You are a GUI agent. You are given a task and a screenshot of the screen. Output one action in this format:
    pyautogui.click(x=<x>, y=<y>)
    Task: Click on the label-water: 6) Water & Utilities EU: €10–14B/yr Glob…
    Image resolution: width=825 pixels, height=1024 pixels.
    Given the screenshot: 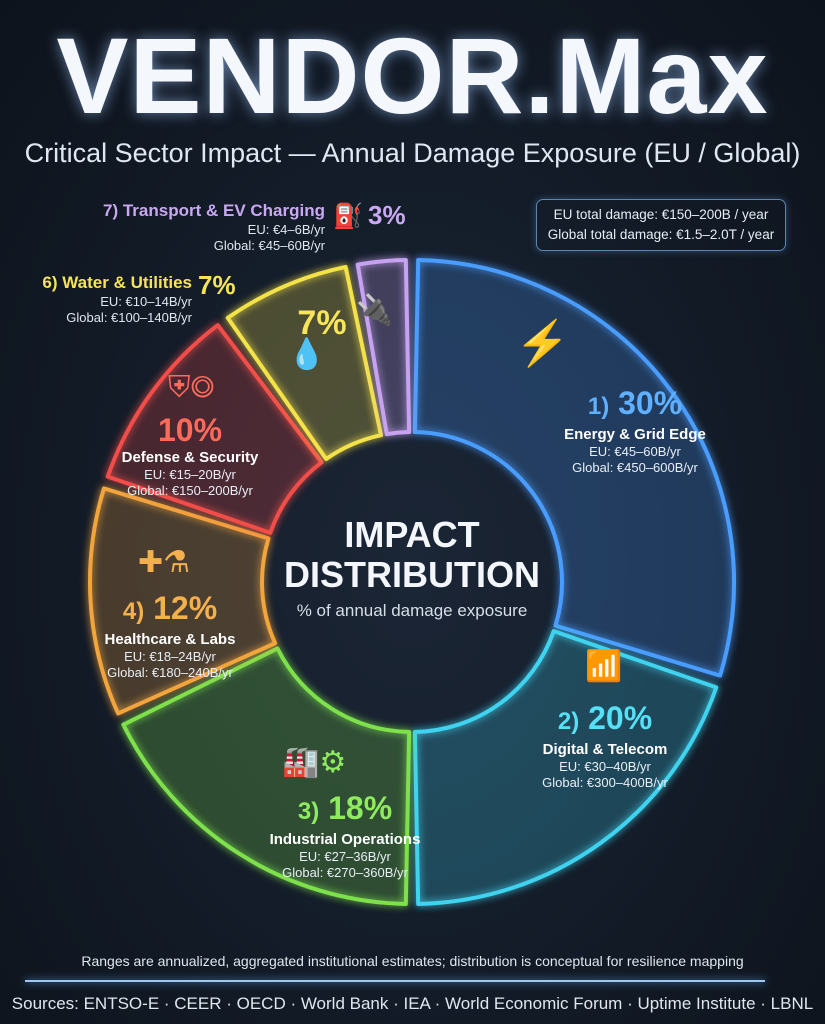 What is the action you would take?
    pyautogui.click(x=117, y=299)
    